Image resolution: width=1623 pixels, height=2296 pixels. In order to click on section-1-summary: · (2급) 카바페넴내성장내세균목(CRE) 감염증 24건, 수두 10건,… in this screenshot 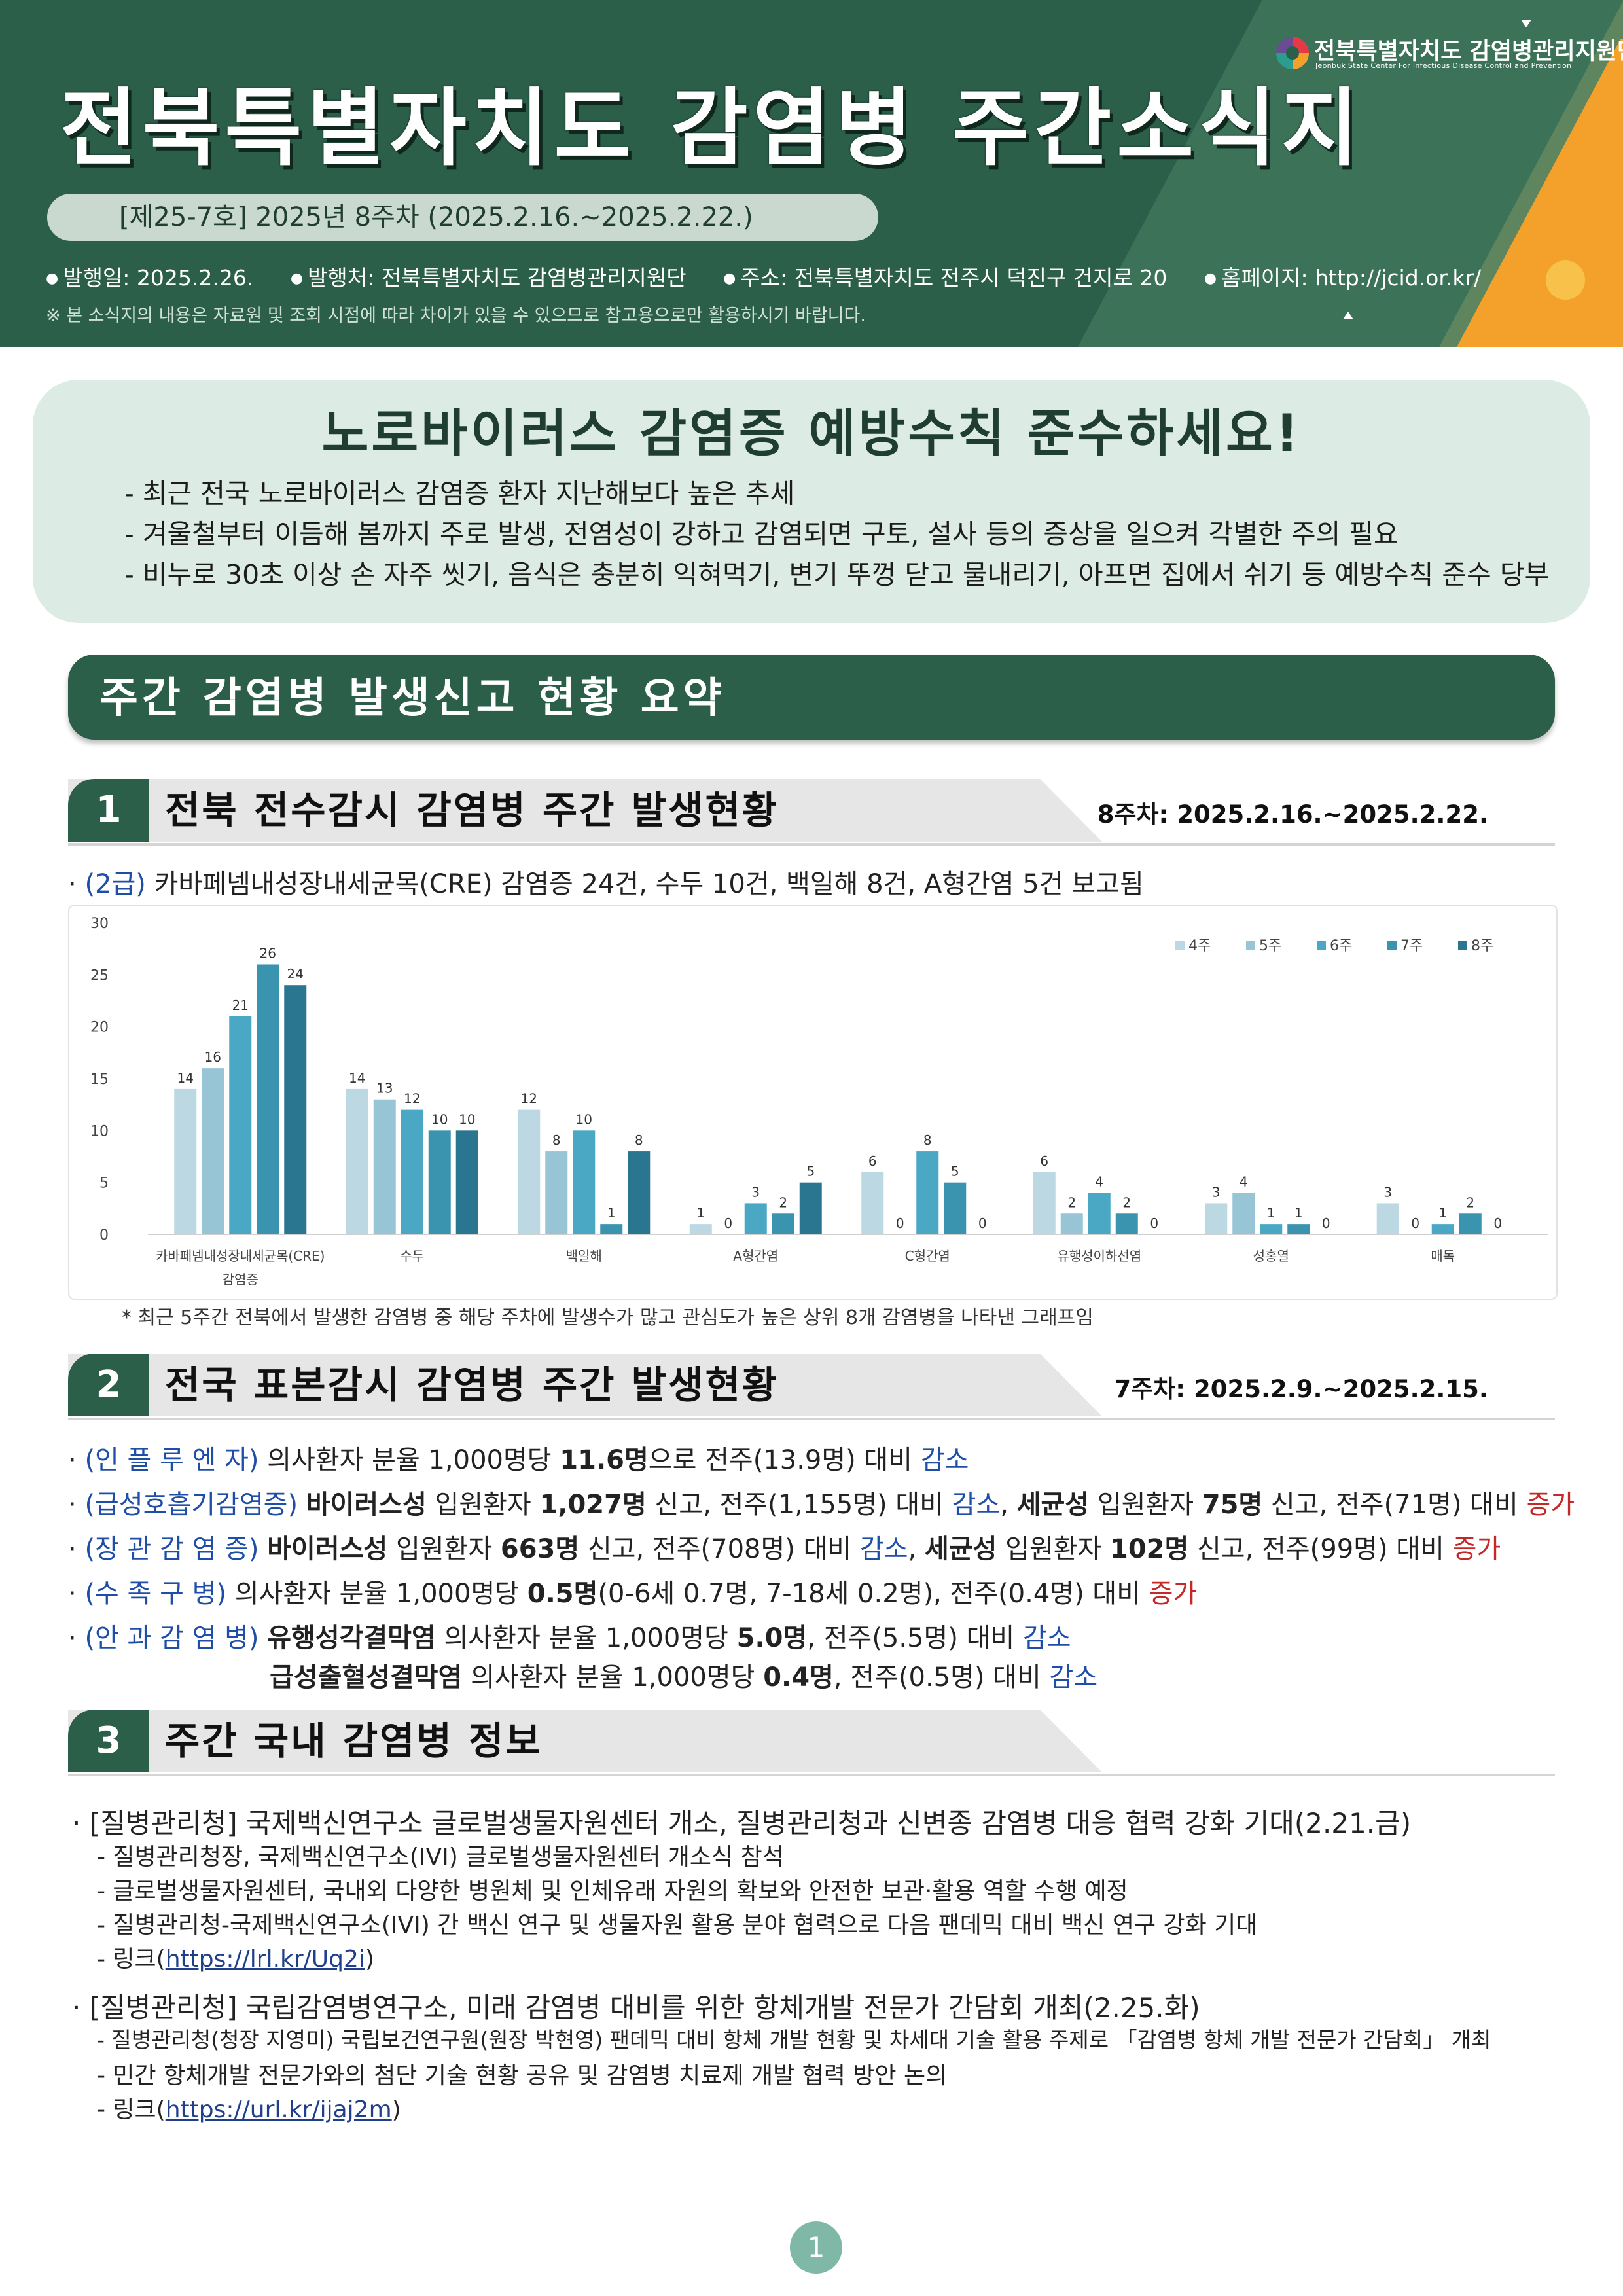, I will do `click(606, 884)`.